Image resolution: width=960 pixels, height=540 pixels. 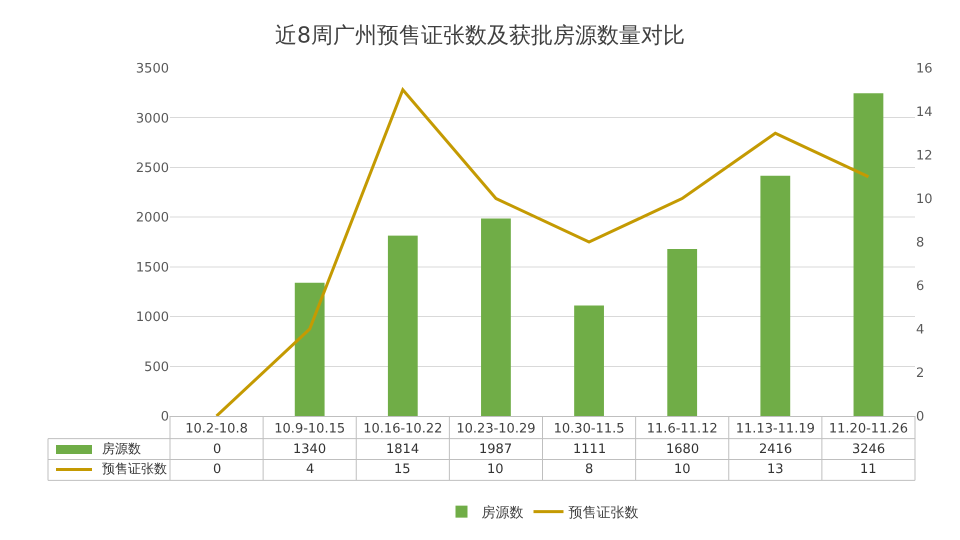 I want to click on y-tick-label: 0, so click(x=164, y=417).